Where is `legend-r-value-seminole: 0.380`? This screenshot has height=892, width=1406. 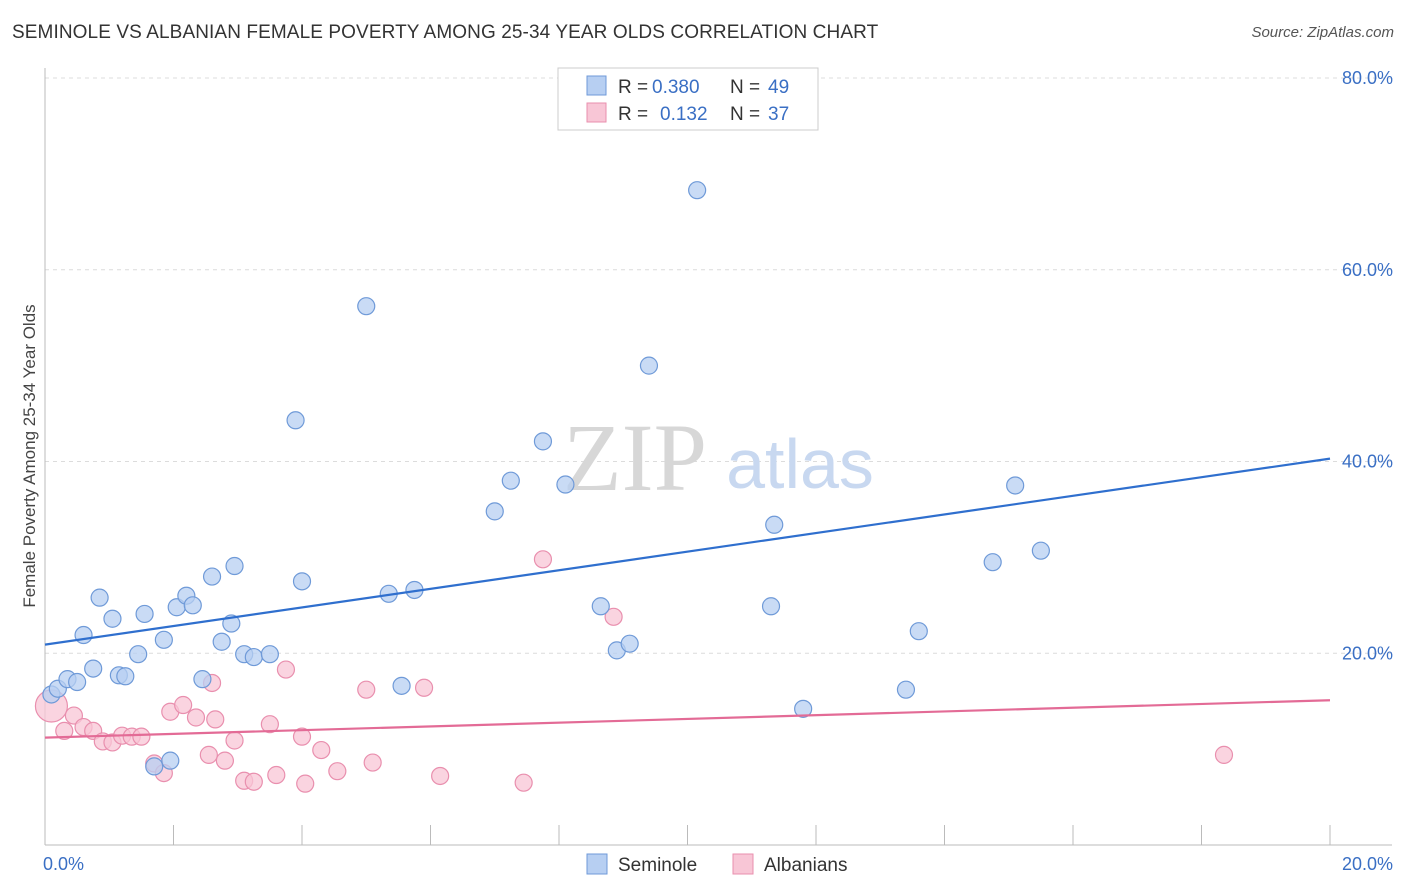
legend-r-value-seminole: 0.380 is located at coordinates (676, 87).